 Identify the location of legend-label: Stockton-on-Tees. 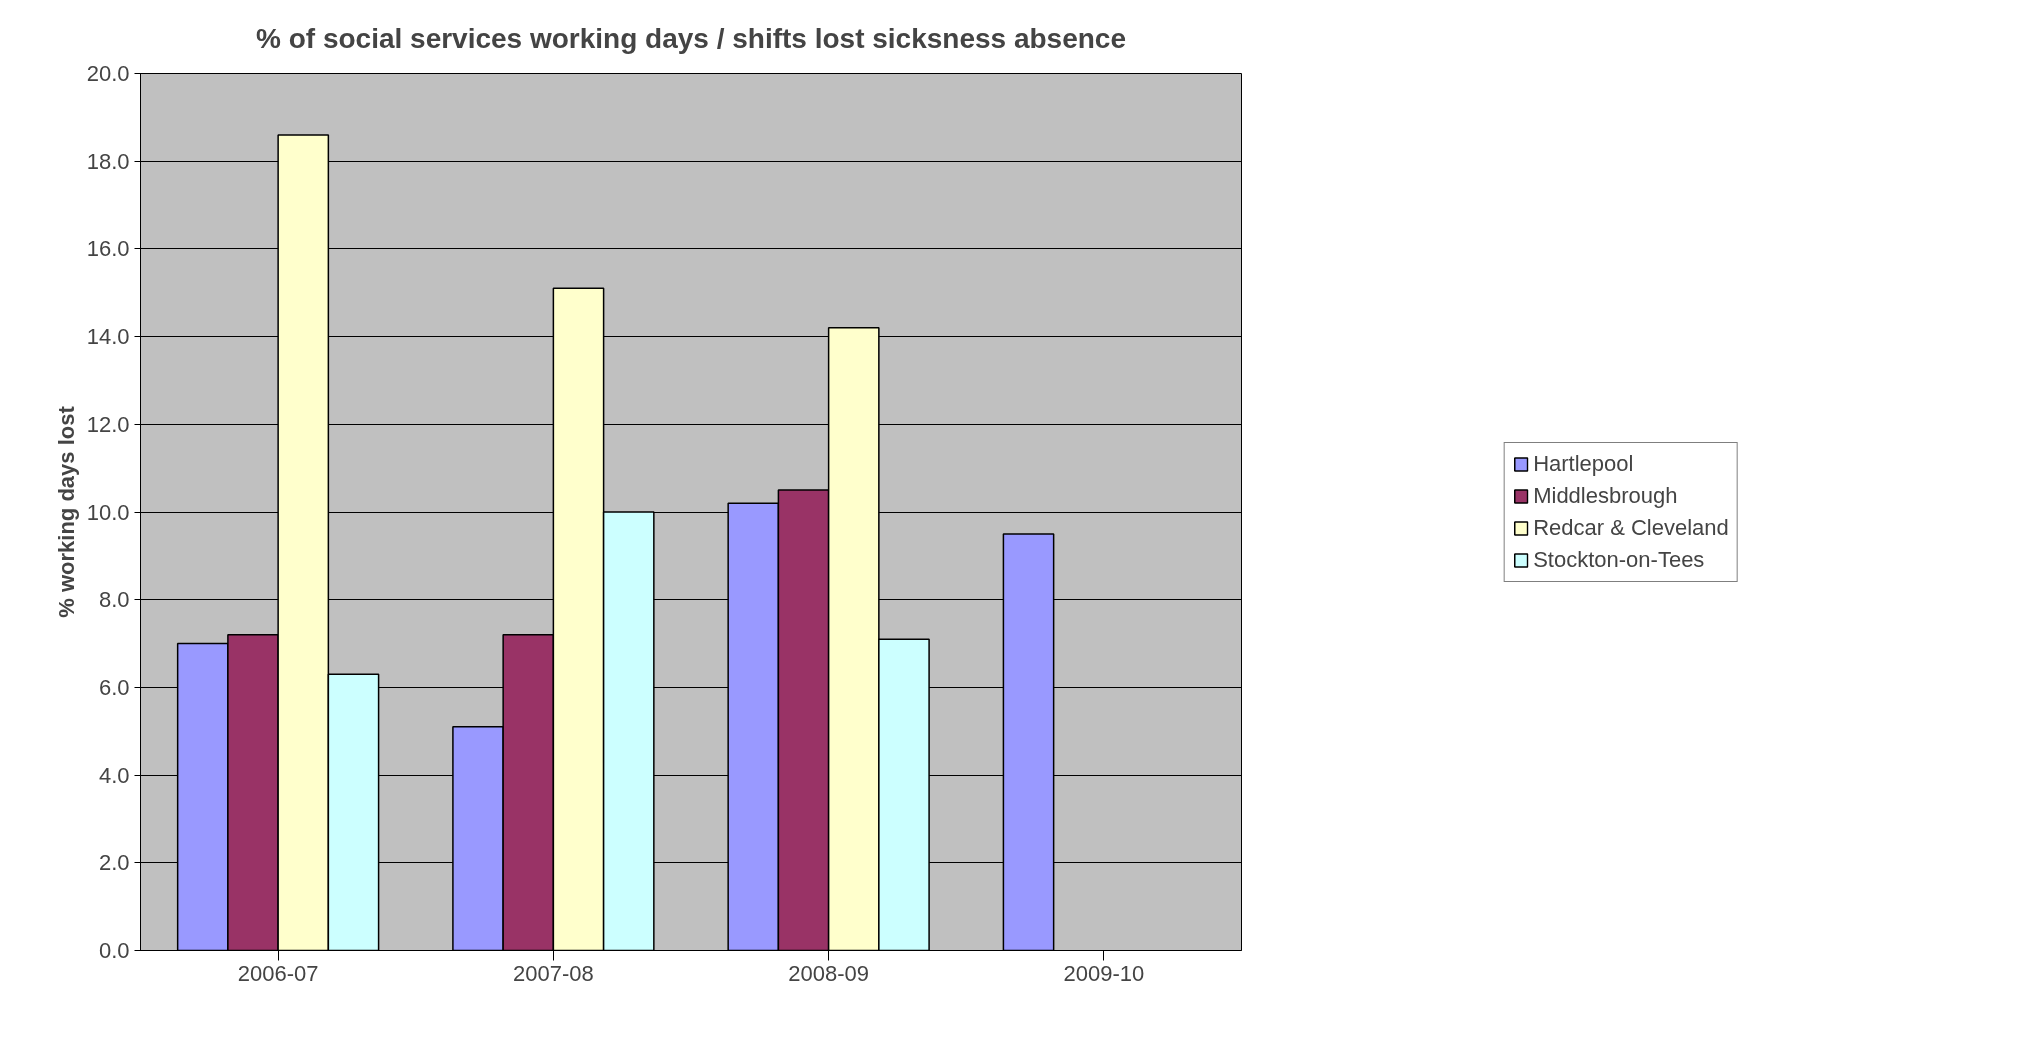
(1619, 559).